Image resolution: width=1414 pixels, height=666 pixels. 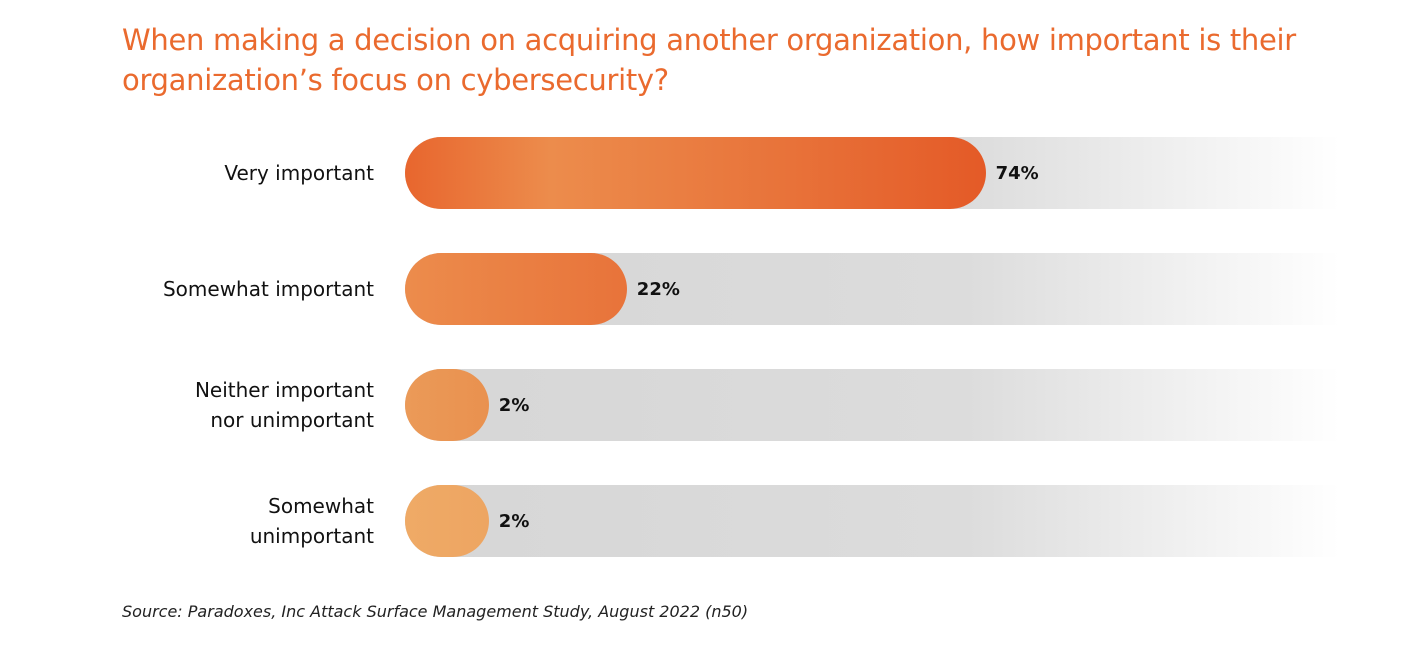 What do you see at coordinates (658, 289) in the screenshot?
I see `data-label: 22%` at bounding box center [658, 289].